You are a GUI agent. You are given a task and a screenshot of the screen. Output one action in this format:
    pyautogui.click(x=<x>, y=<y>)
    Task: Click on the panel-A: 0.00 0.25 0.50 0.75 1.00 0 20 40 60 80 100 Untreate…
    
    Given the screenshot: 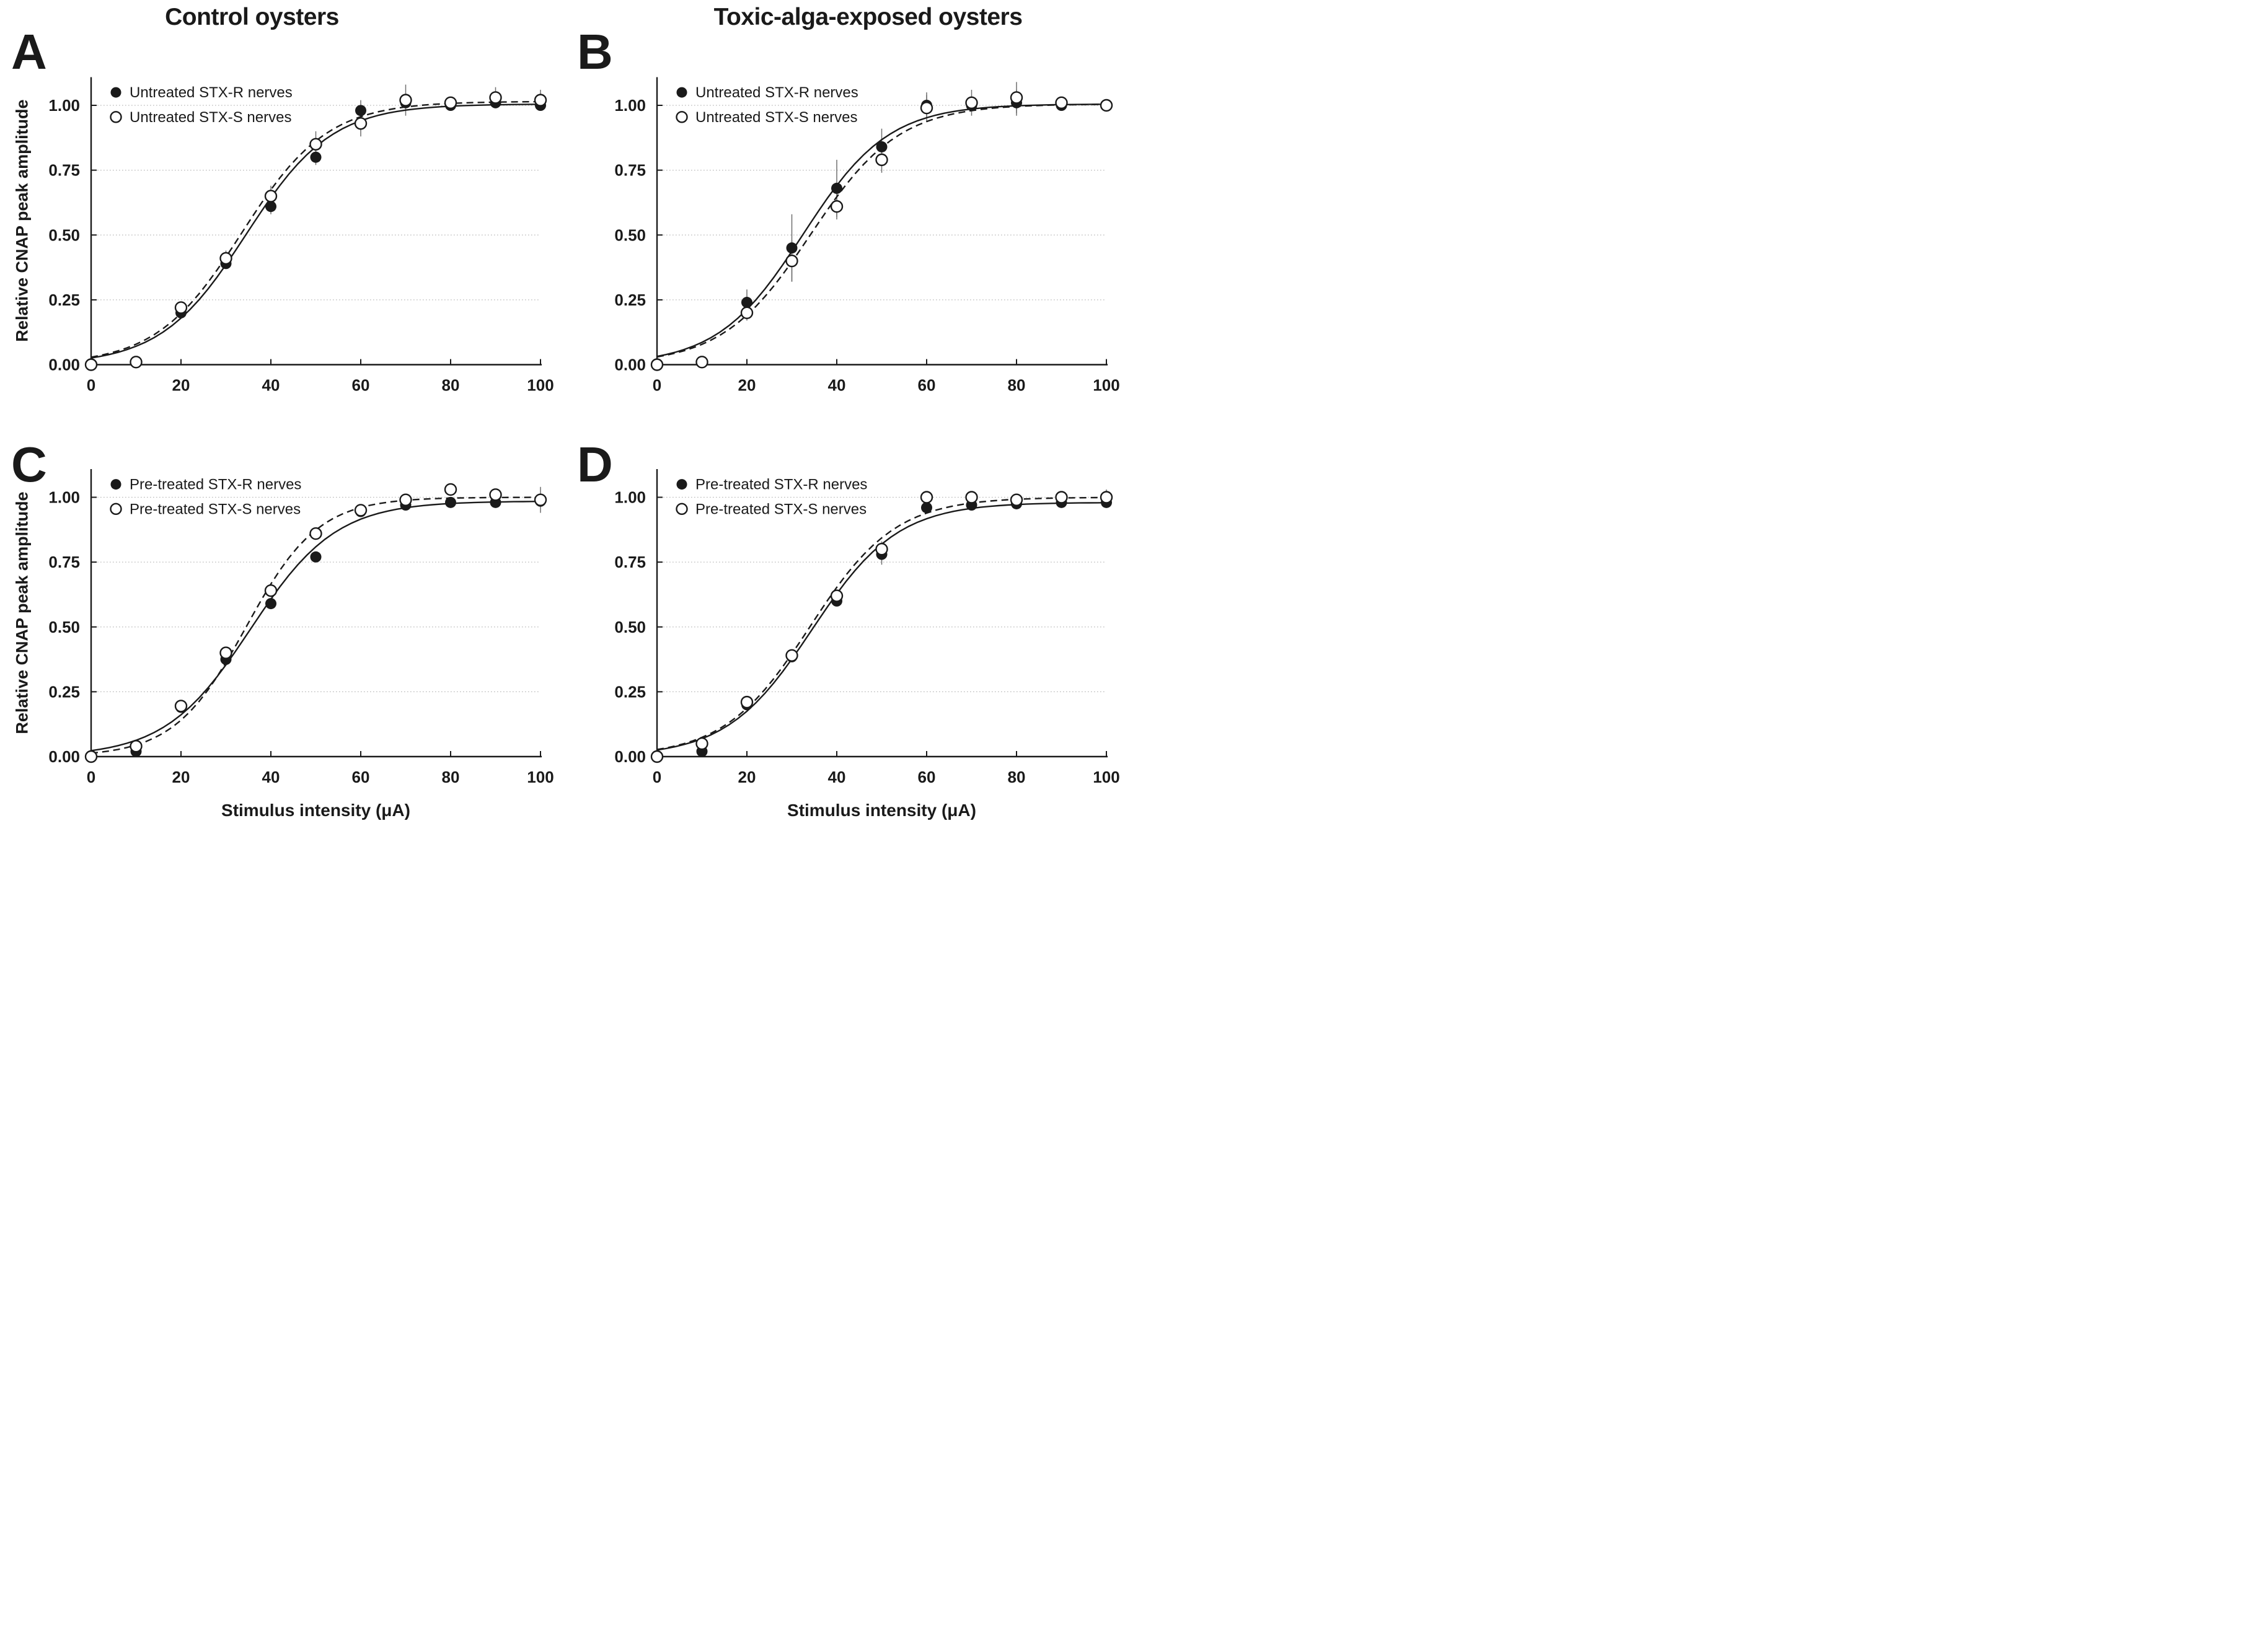 What is the action you would take?
    pyautogui.click(x=301, y=236)
    